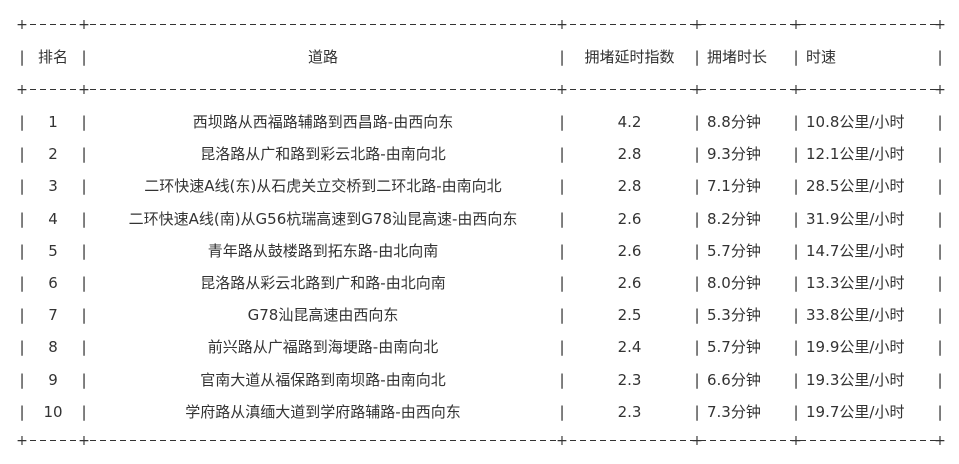 Image resolution: width=959 pixels, height=464 pixels. What do you see at coordinates (855, 379) in the screenshot?
I see `cell-speed: 19.3公里/小时` at bounding box center [855, 379].